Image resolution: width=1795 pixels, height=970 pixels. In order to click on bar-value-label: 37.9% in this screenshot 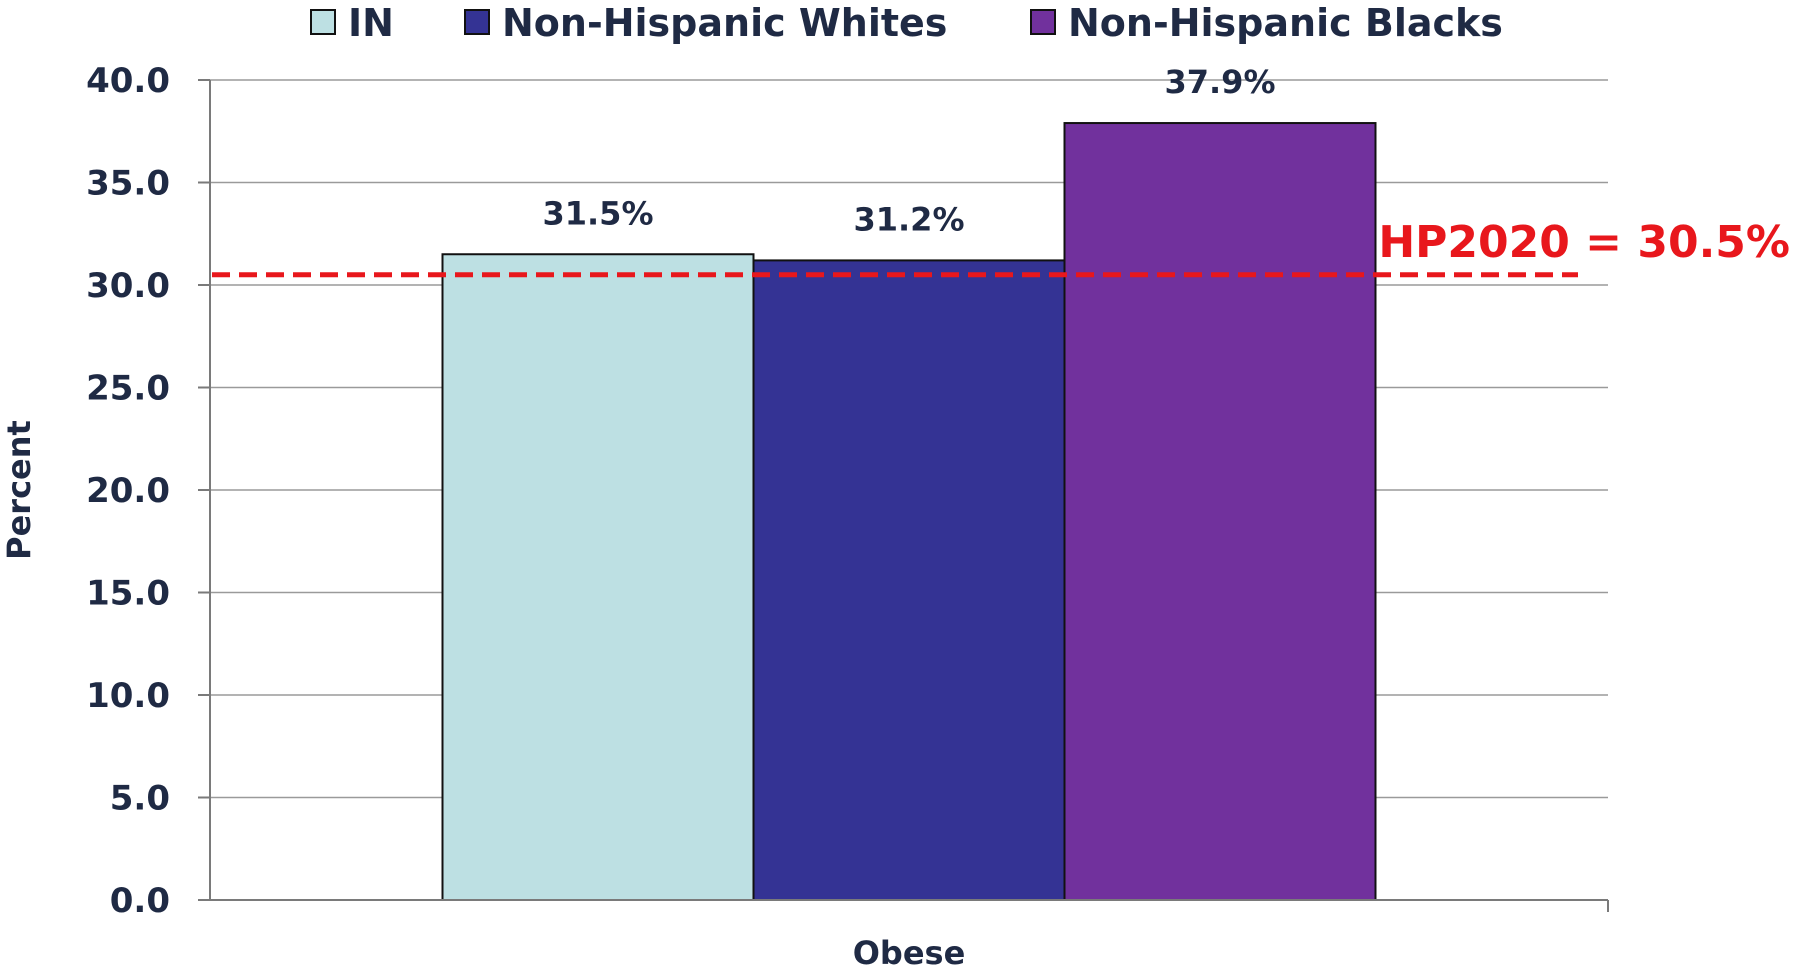, I will do `click(1219, 82)`.